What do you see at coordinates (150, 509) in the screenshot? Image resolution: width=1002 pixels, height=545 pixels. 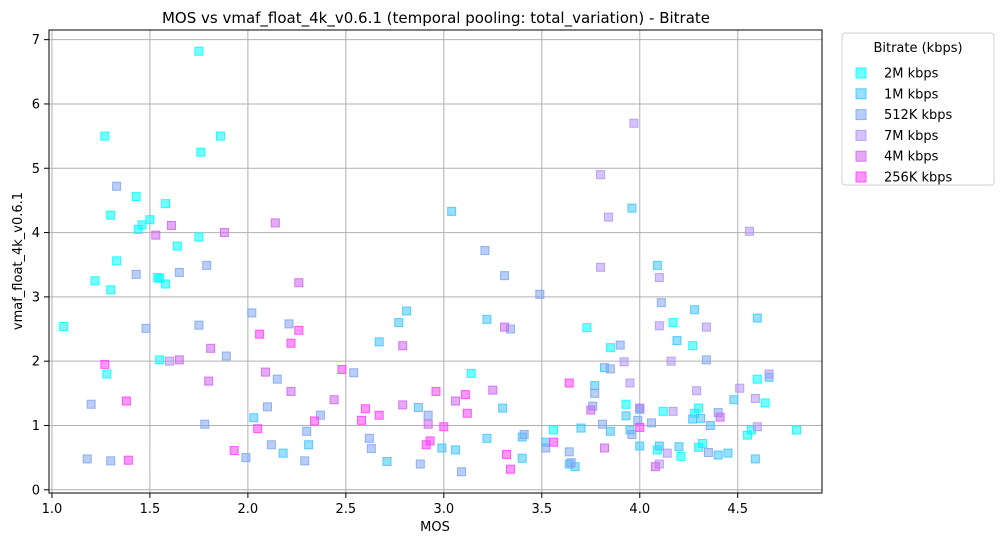 I see `x-tick-label: 1.5` at bounding box center [150, 509].